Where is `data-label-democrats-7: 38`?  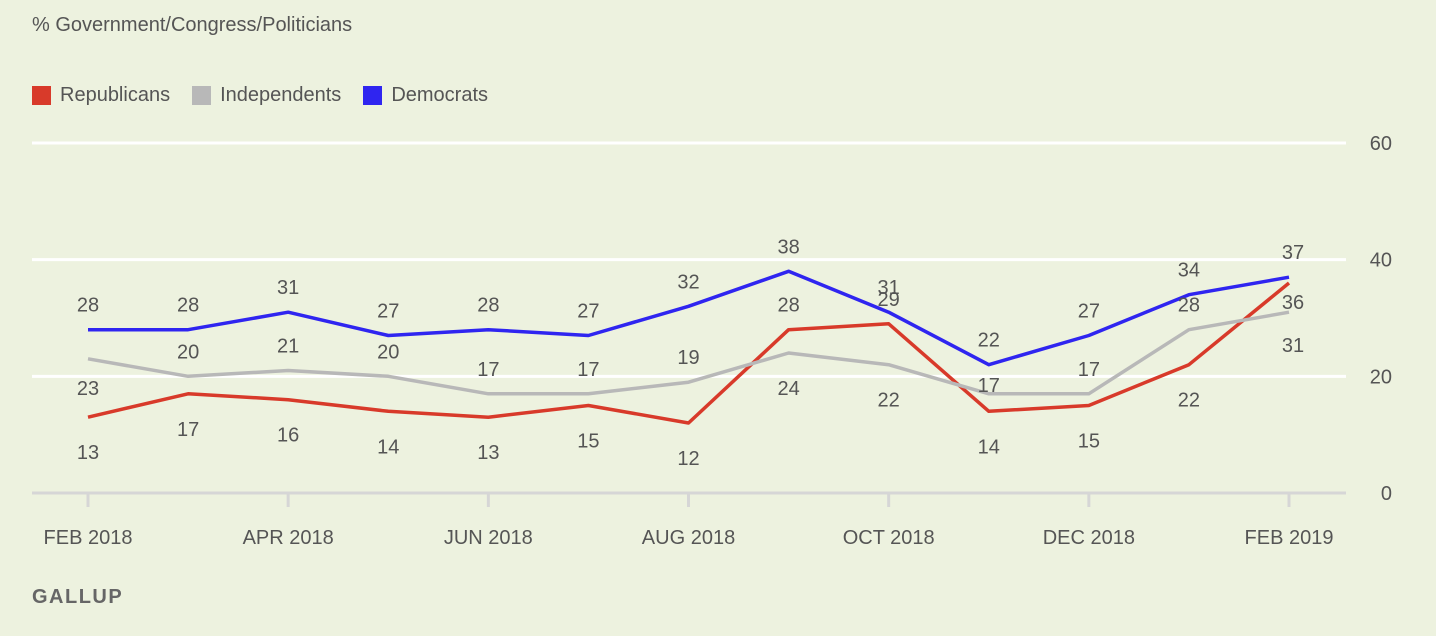 data-label-democrats-7: 38 is located at coordinates (788, 247).